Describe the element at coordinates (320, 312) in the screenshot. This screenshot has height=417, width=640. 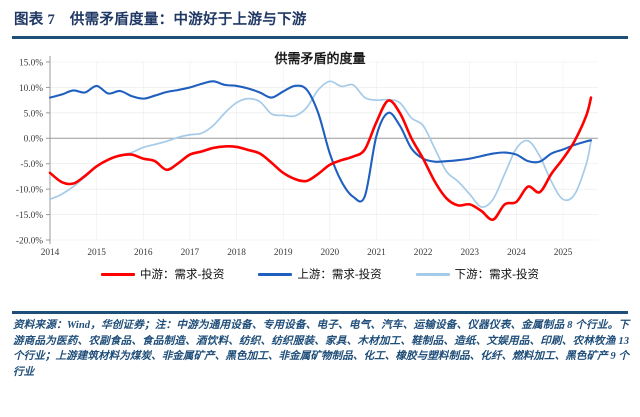
I see `footer-divider` at that location.